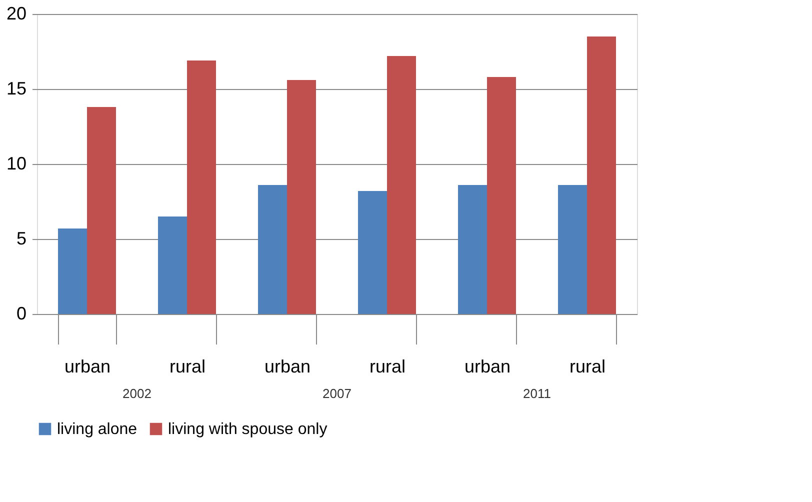  Describe the element at coordinates (16, 88) in the screenshot. I see `y-tick-label: 15` at that location.